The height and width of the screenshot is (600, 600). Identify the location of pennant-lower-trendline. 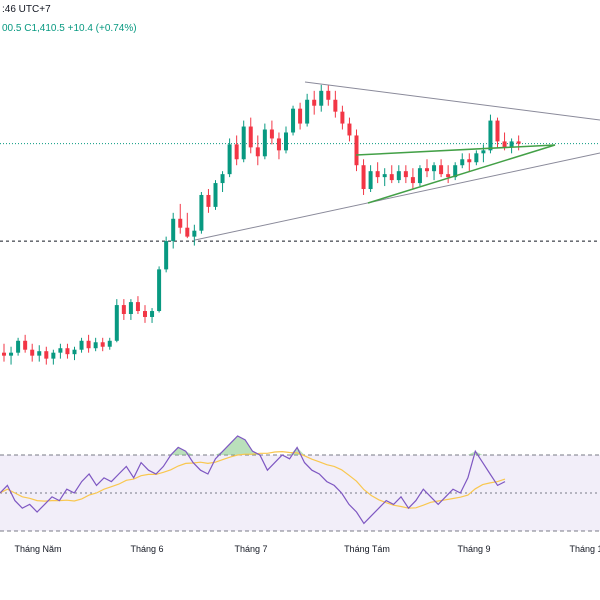
(461, 174).